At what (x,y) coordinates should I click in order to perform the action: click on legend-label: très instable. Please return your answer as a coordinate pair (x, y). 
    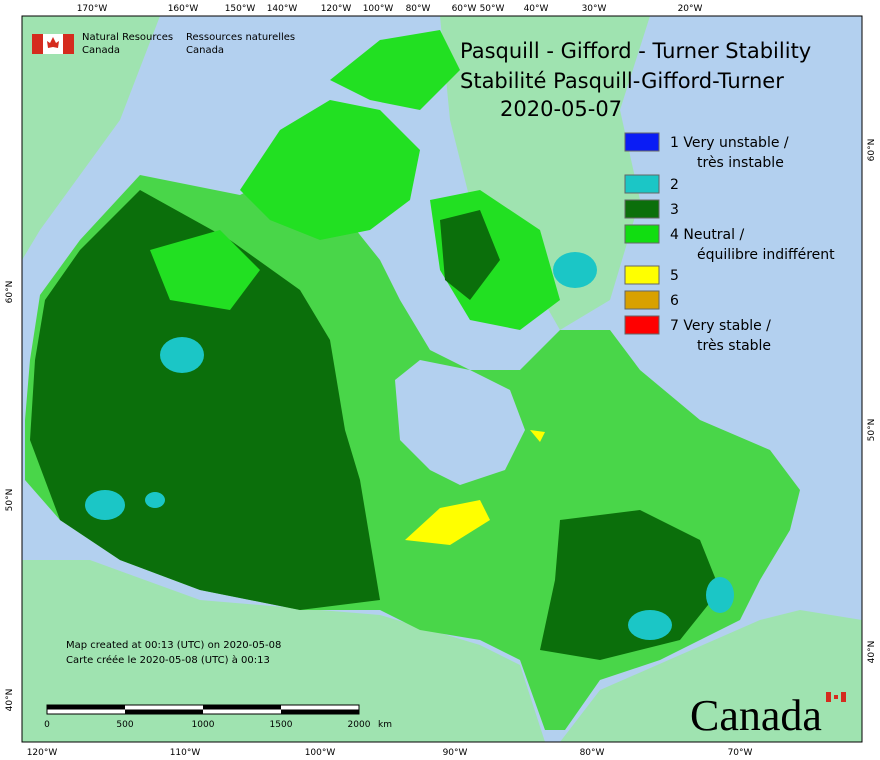
    Looking at the image, I should click on (740, 163).